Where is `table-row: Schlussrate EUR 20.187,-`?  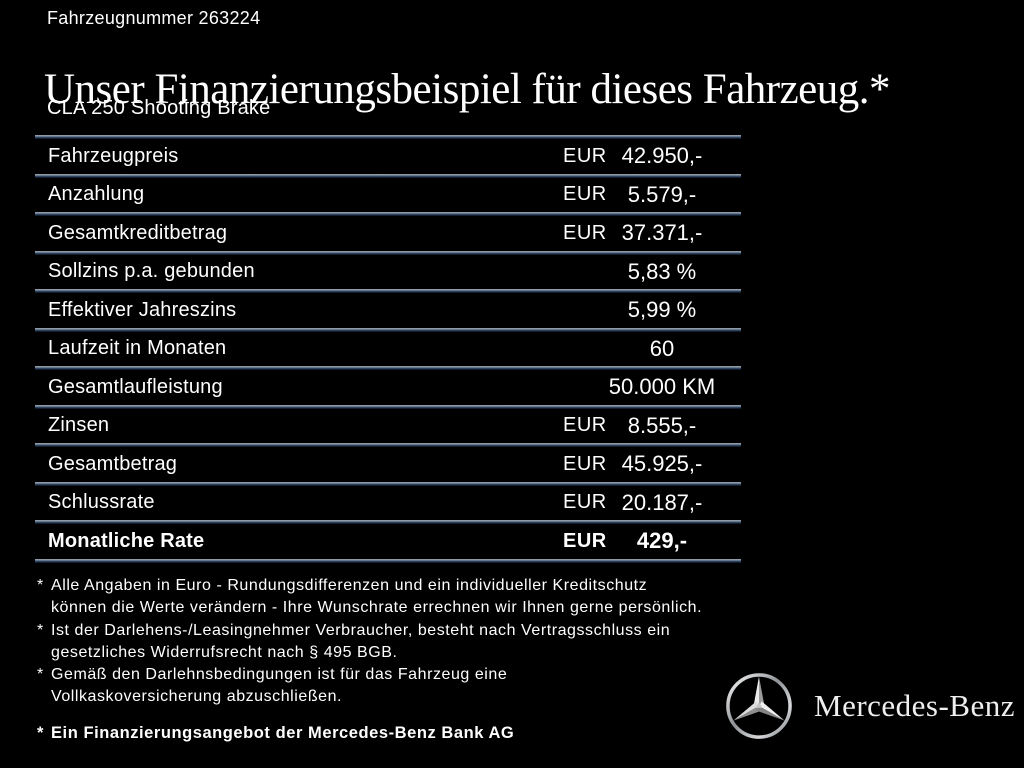
table-row: Schlussrate EUR 20.187,- is located at coordinates (388, 503).